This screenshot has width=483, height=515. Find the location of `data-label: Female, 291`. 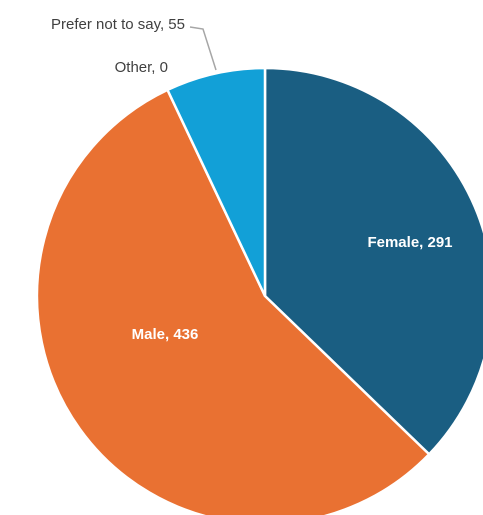

data-label: Female, 291 is located at coordinates (409, 242).